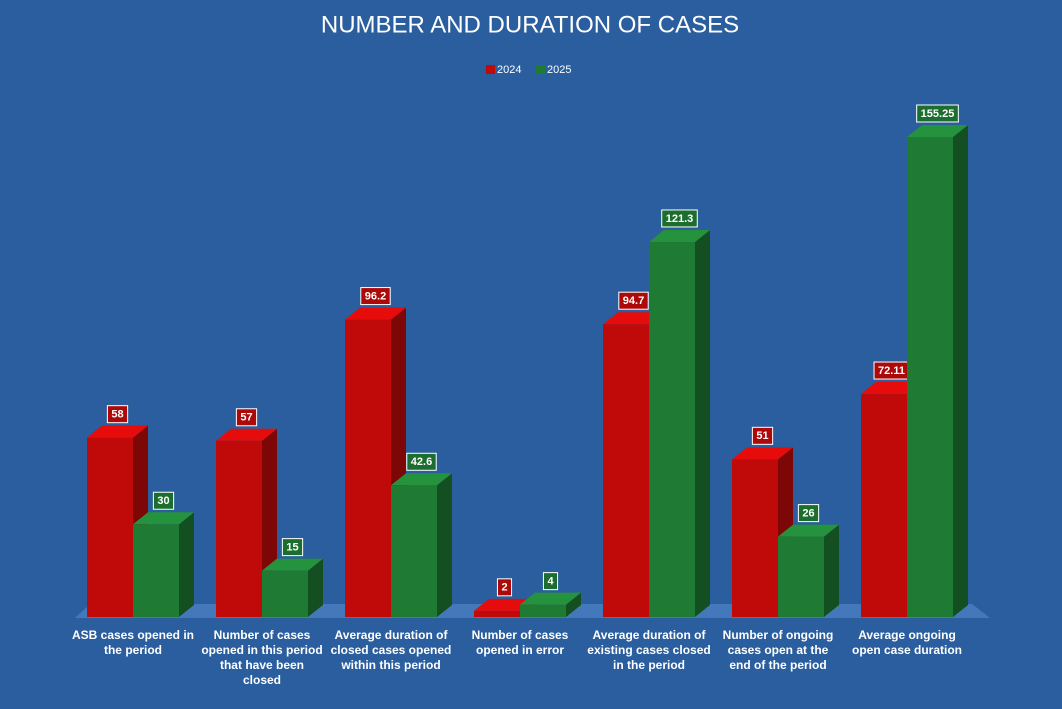 This screenshot has height=709, width=1062. Describe the element at coordinates (891, 371) in the screenshot. I see `value-label: 72.11` at that location.